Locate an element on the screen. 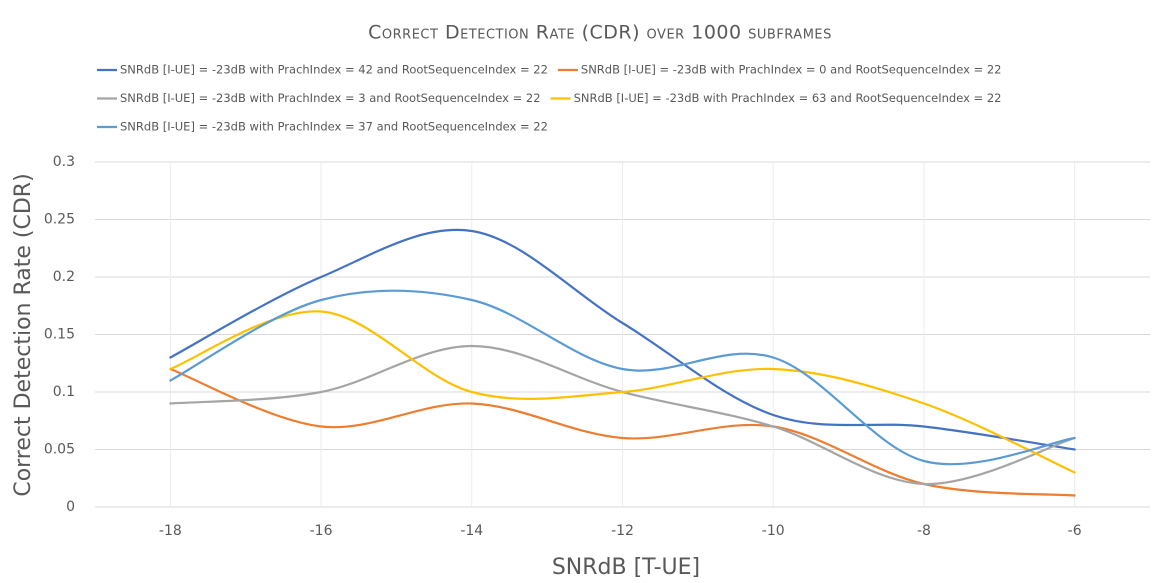 The height and width of the screenshot is (583, 1156). x-tick-label: -10 is located at coordinates (773, 531).